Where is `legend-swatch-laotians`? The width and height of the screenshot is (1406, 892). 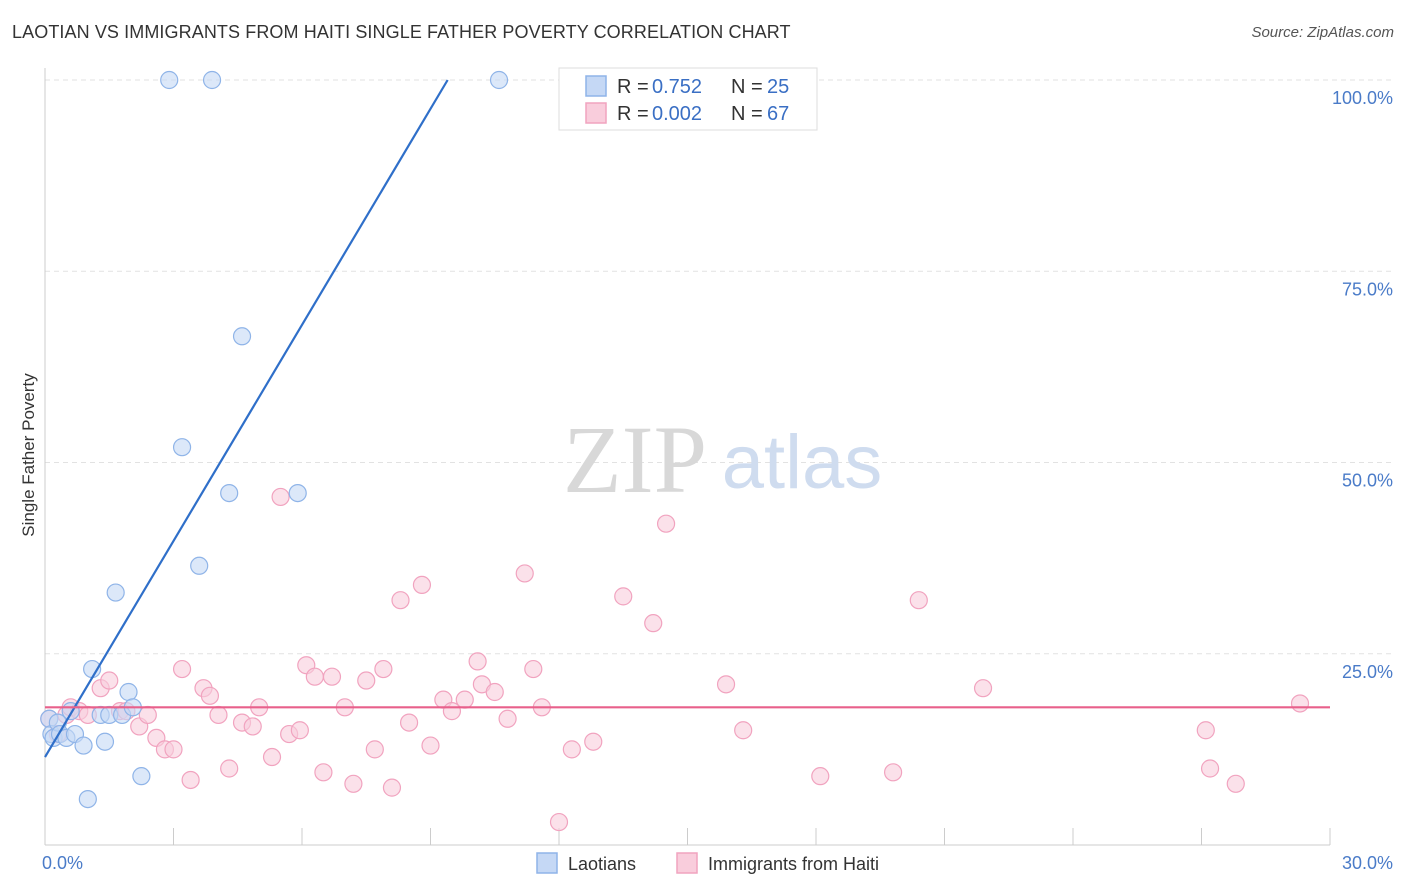 legend-swatch-laotians is located at coordinates (596, 86).